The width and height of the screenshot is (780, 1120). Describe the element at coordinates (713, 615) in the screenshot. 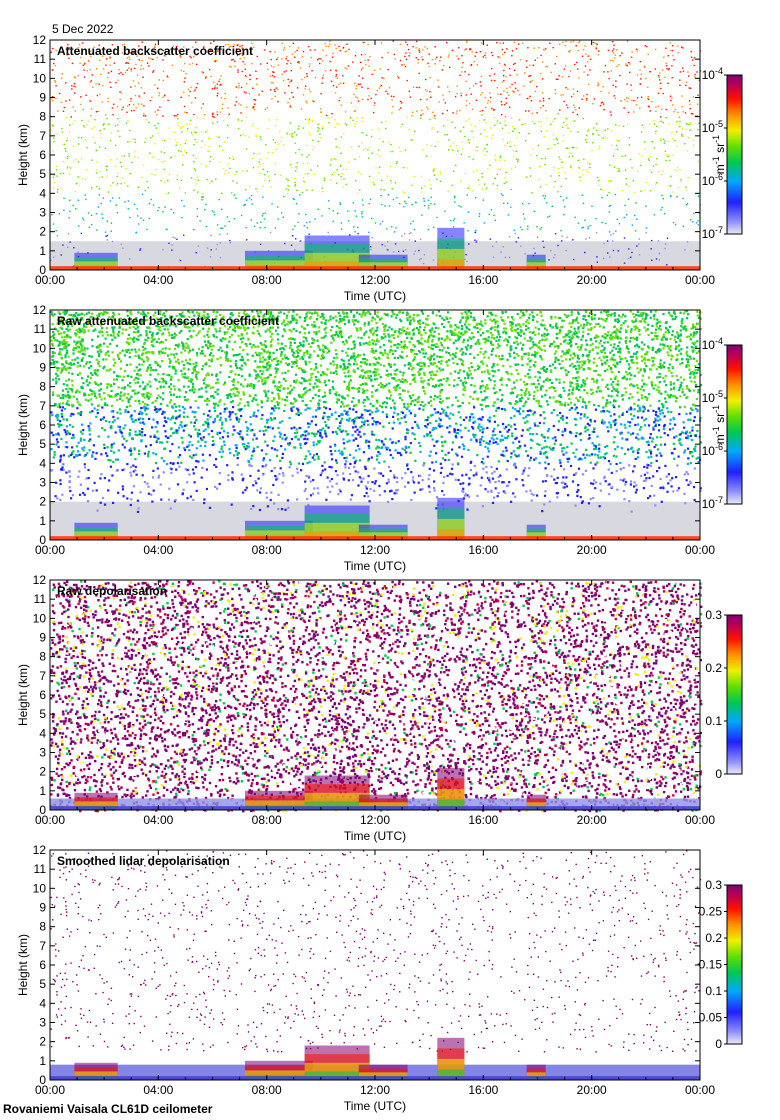

I see `colorbar-tick-label: 0.3` at that location.